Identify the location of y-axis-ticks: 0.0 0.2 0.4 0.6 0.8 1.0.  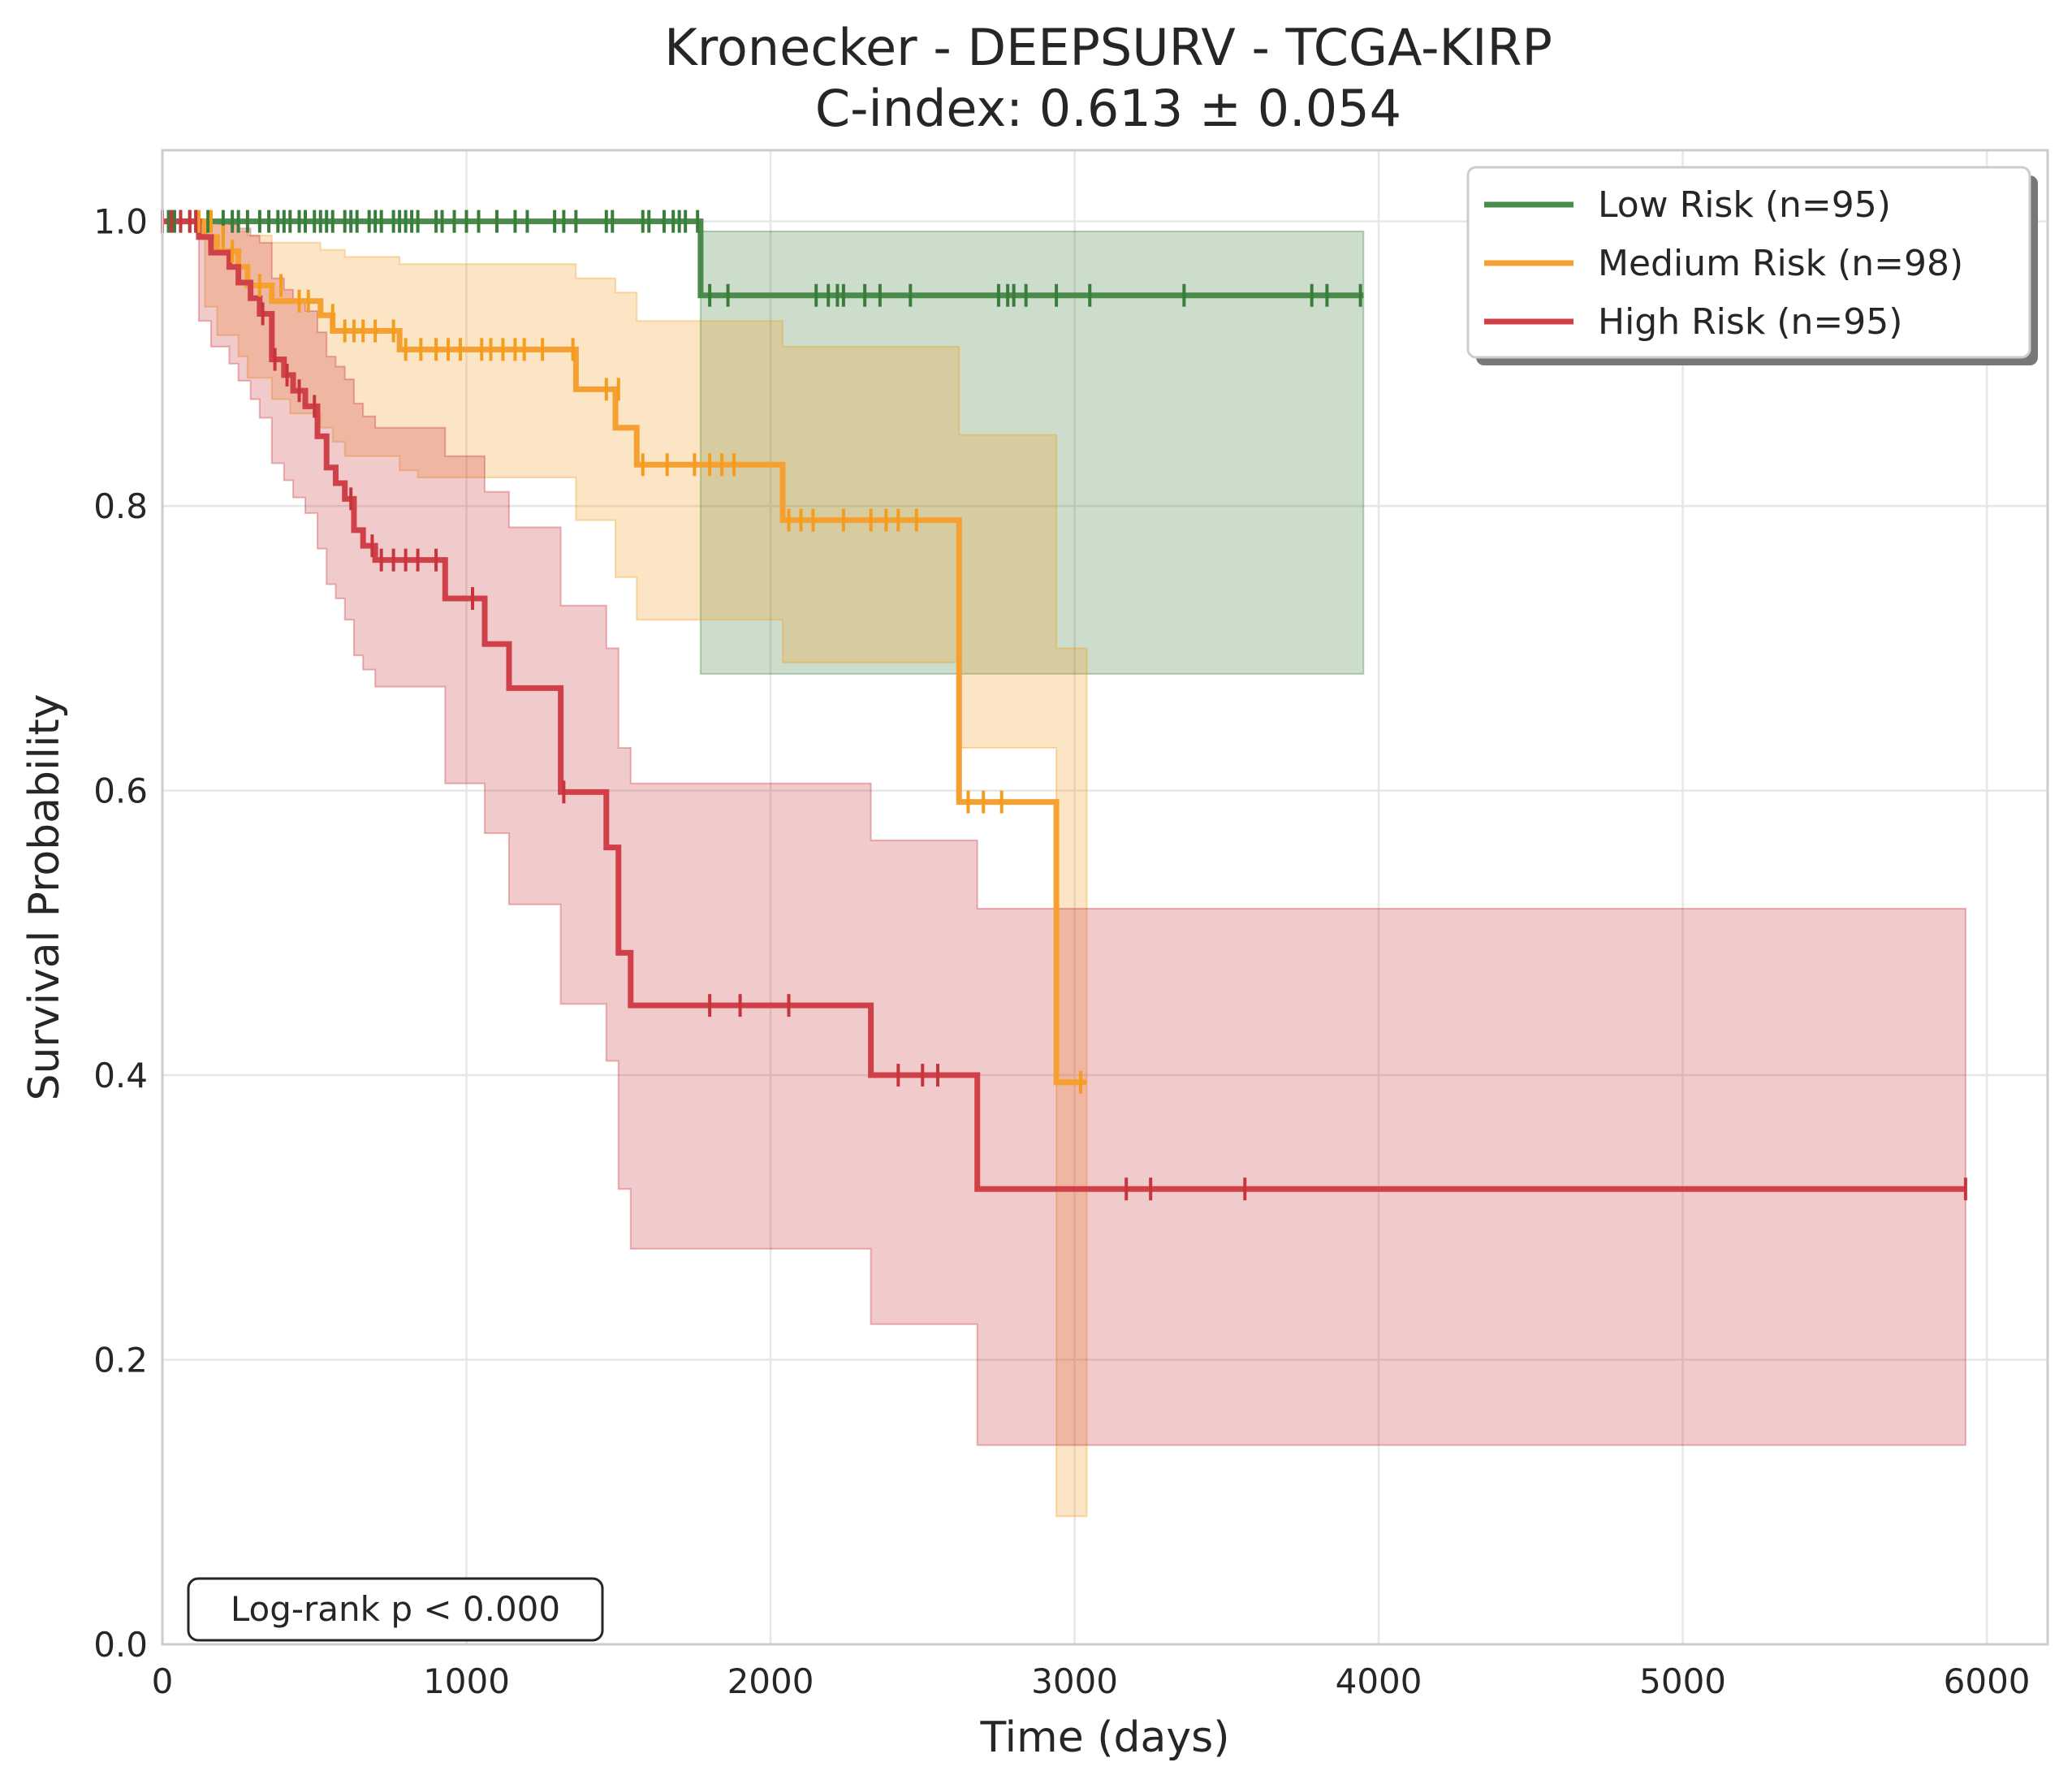
(120, 934).